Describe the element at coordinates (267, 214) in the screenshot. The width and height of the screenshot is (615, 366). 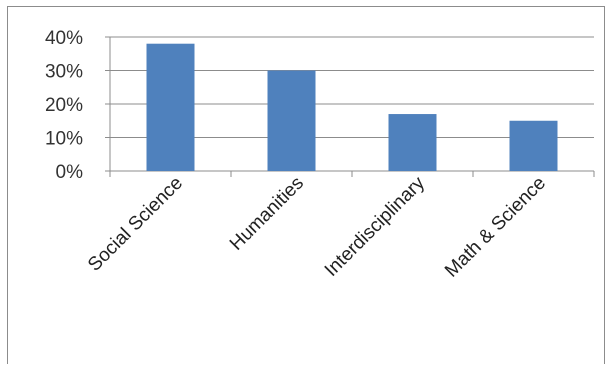
I see `category-label: Humanities` at that location.